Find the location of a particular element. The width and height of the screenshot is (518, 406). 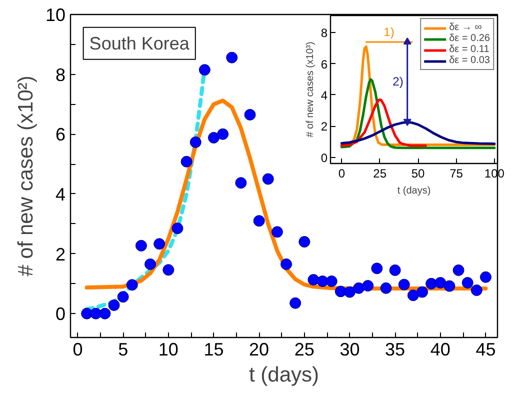

x-tick-label: 30 is located at coordinates (350, 350).